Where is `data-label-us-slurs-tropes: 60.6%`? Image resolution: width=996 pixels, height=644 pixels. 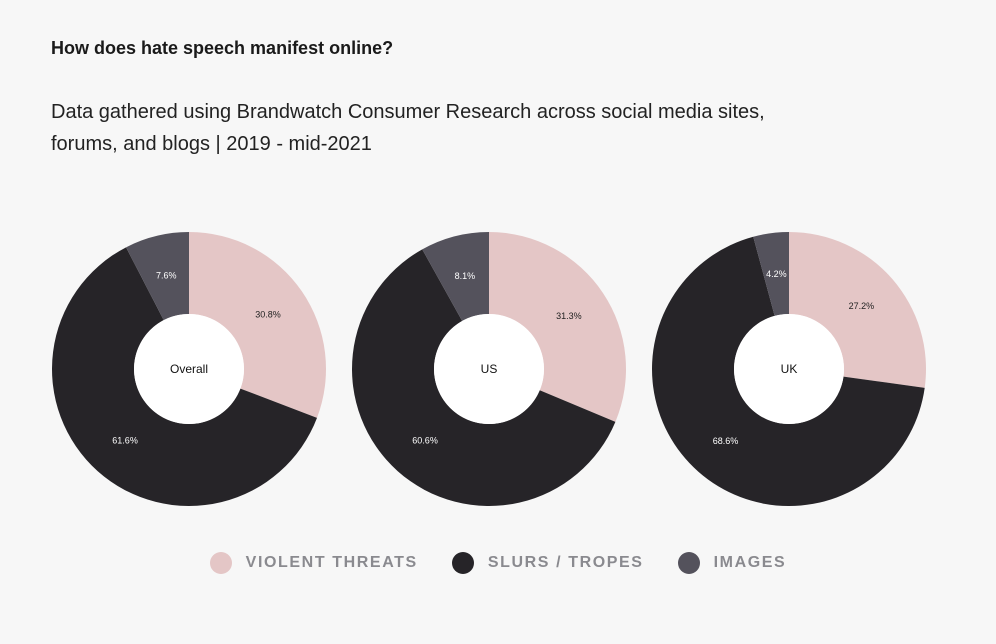
data-label-us-slurs-tropes: 60.6% is located at coordinates (425, 441).